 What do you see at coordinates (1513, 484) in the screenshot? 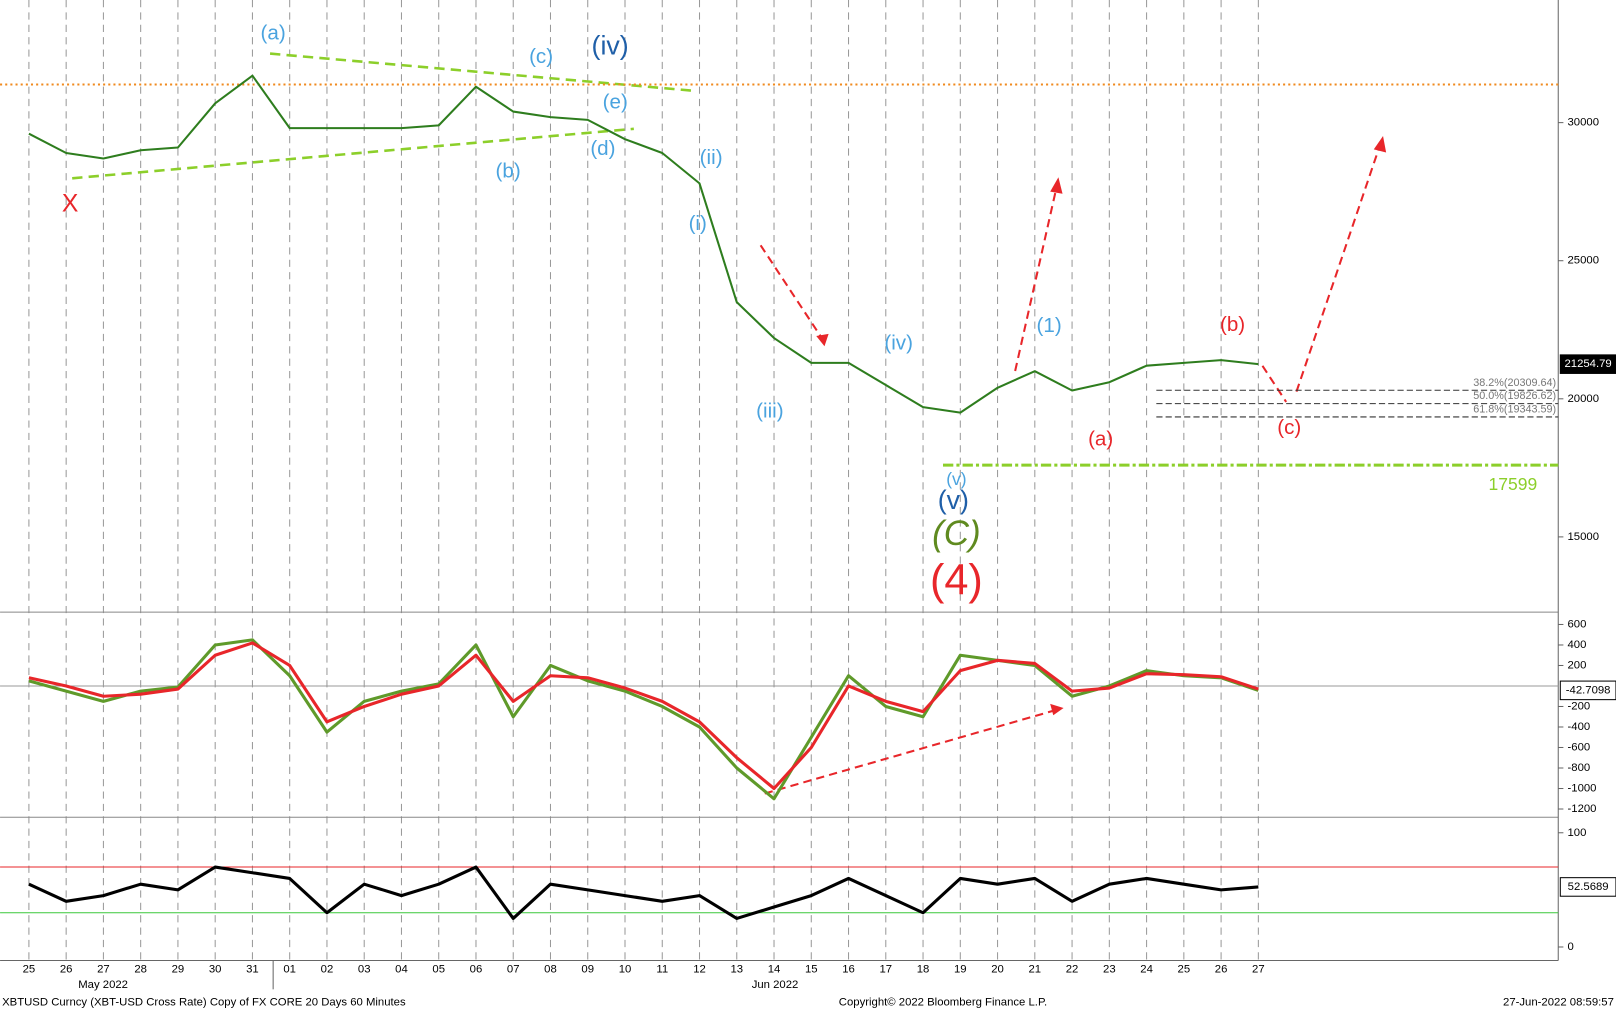
I see `support-label: 17599` at bounding box center [1513, 484].